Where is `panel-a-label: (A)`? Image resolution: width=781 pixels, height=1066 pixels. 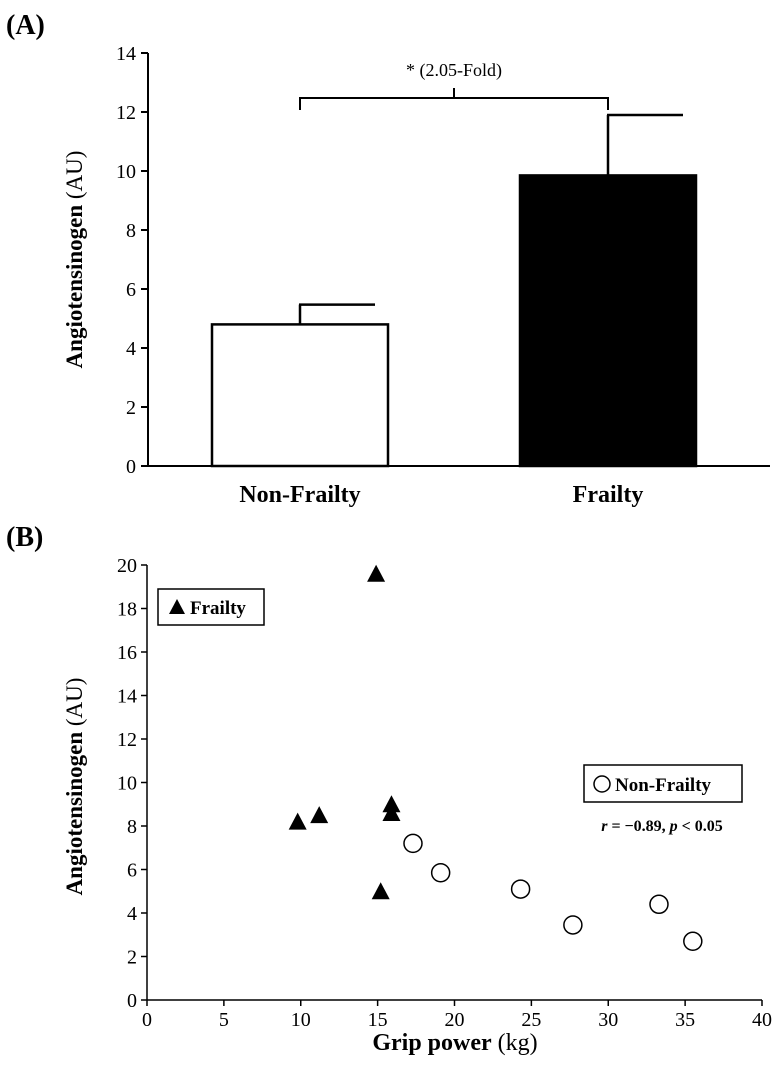
panel-a-label: (A) is located at coordinates (25, 25).